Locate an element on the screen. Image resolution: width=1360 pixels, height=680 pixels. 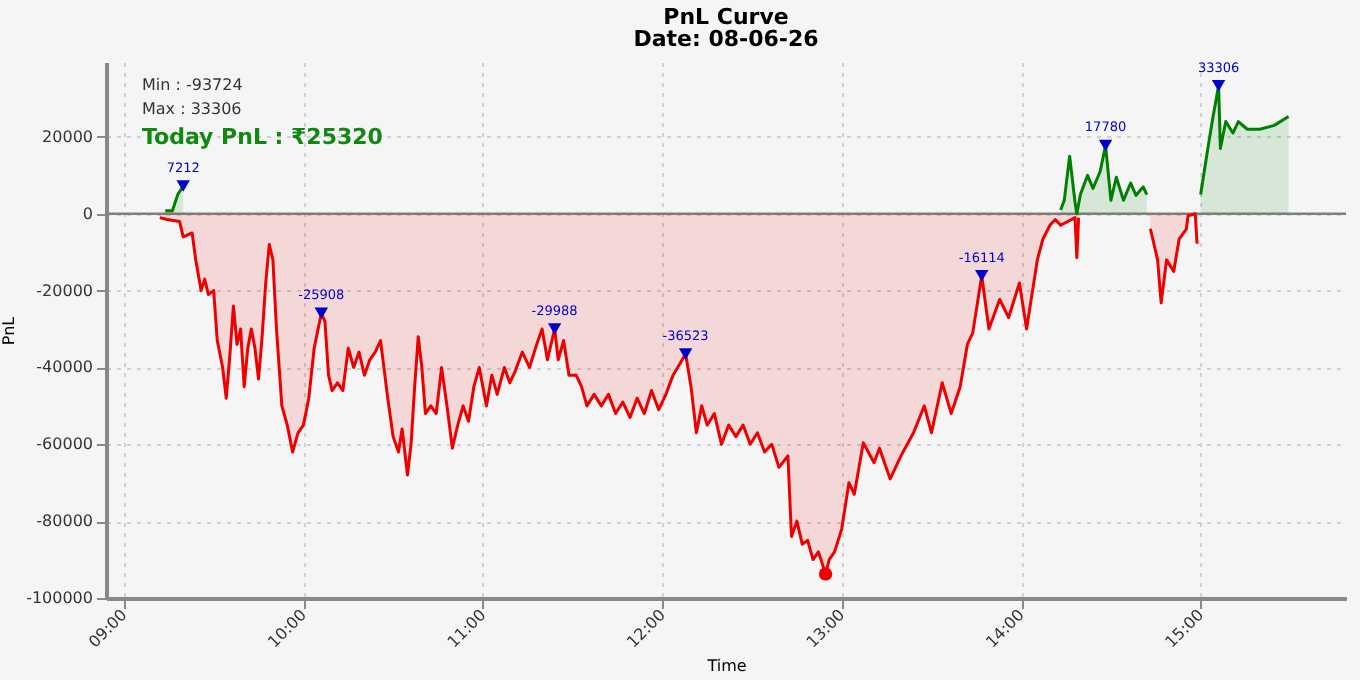
annotation: Min : -93724 is located at coordinates (192, 85).